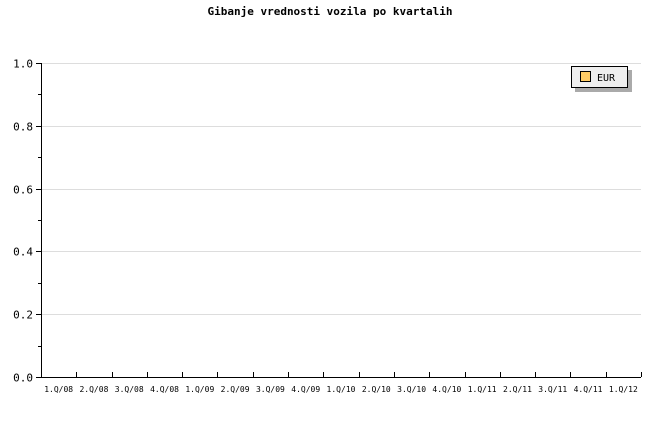  Describe the element at coordinates (58, 389) in the screenshot. I see `x-tick-label: 1.Q/08` at that location.